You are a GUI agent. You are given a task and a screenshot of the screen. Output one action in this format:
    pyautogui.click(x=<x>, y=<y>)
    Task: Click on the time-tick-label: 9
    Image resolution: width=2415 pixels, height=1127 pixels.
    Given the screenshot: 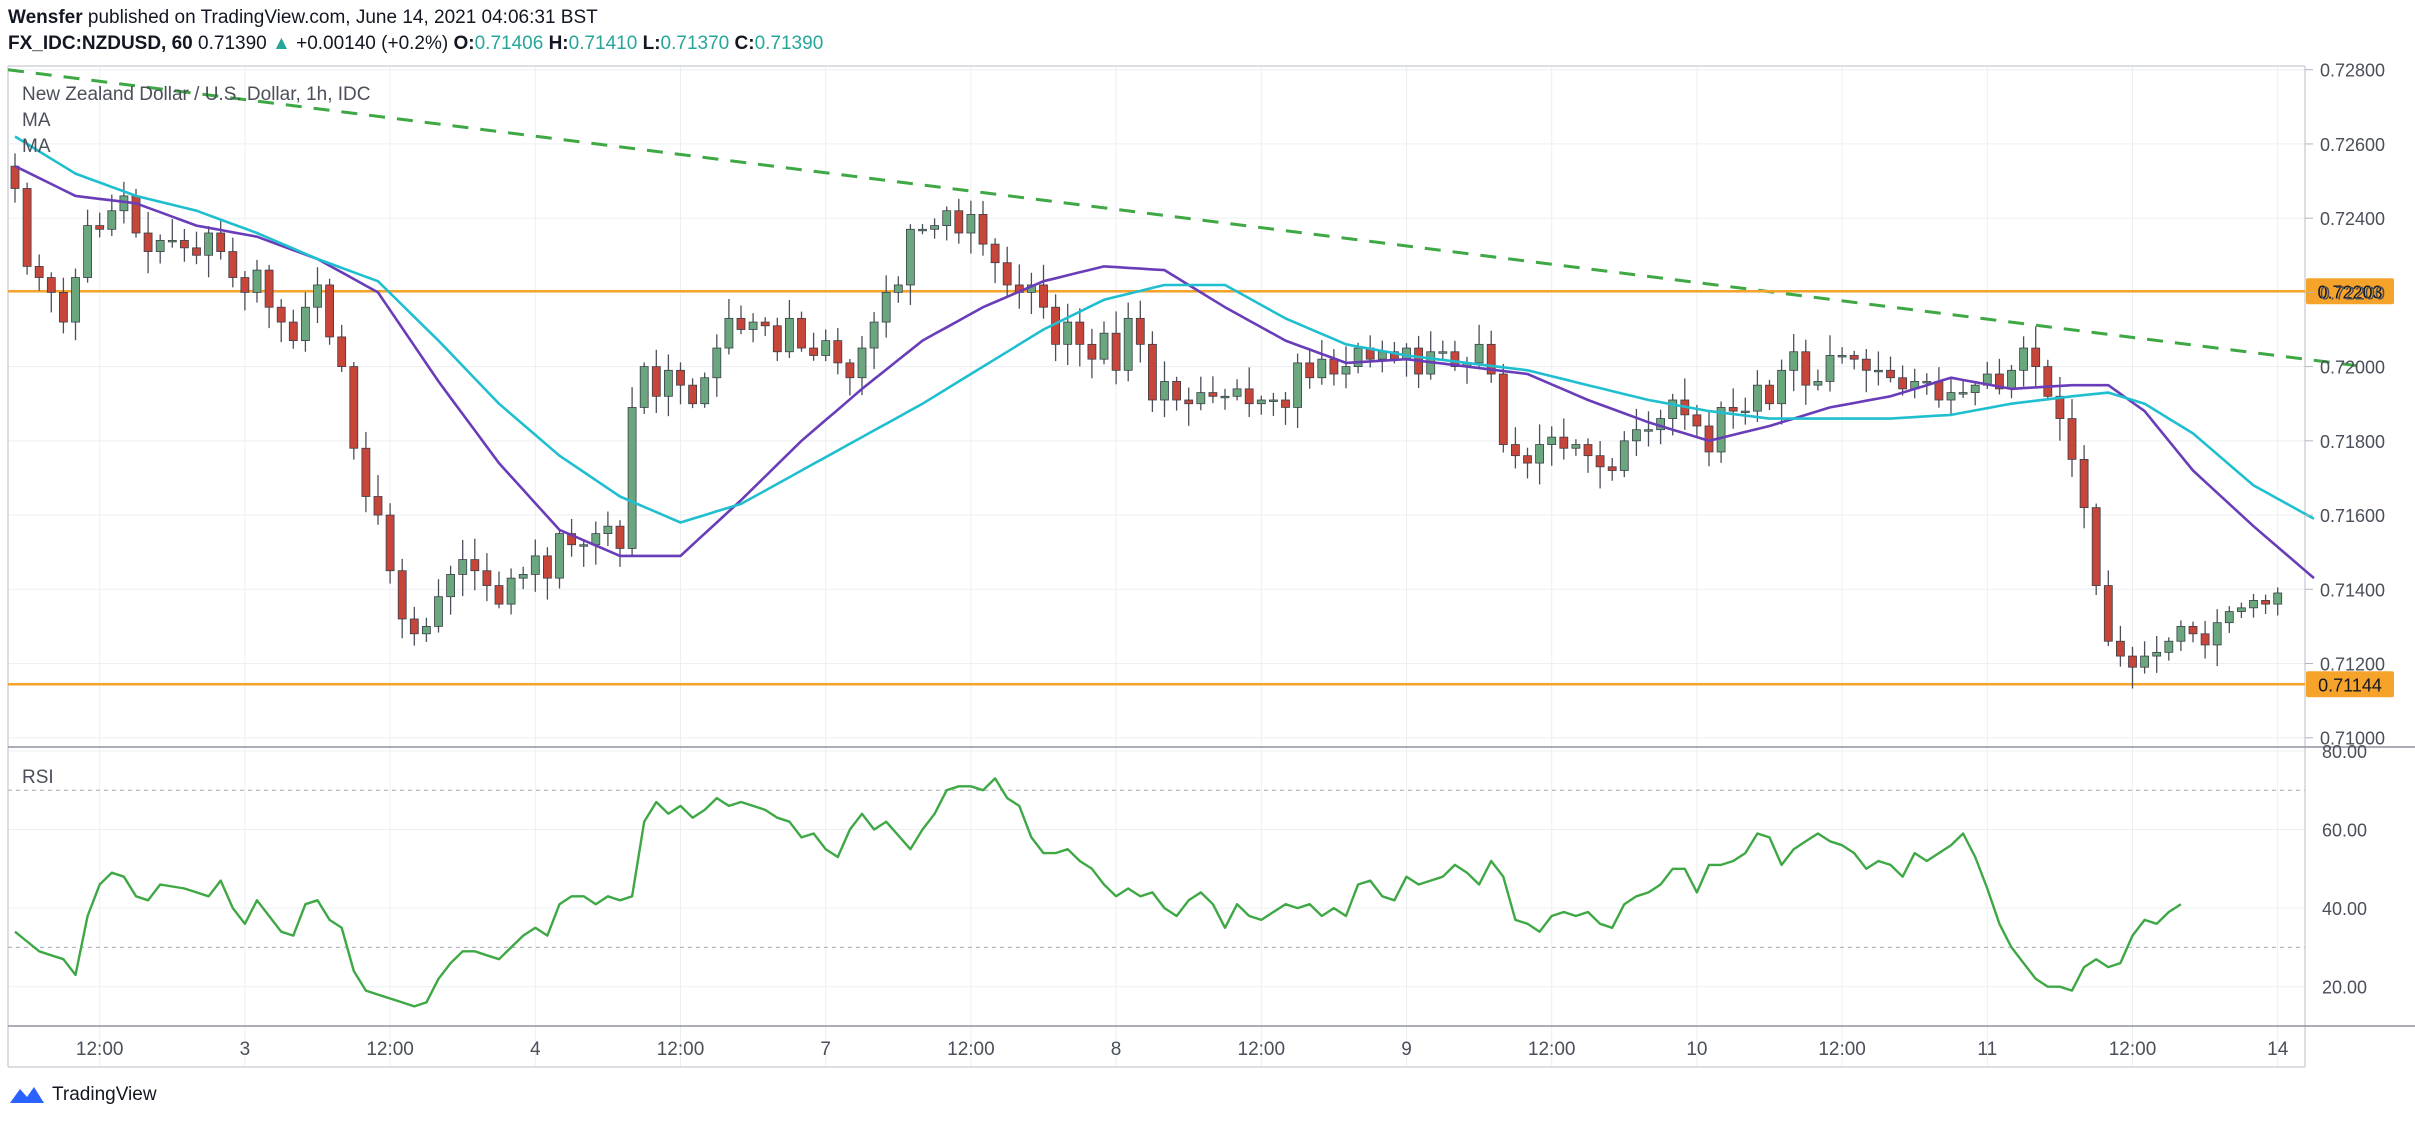 What is the action you would take?
    pyautogui.click(x=1406, y=1049)
    